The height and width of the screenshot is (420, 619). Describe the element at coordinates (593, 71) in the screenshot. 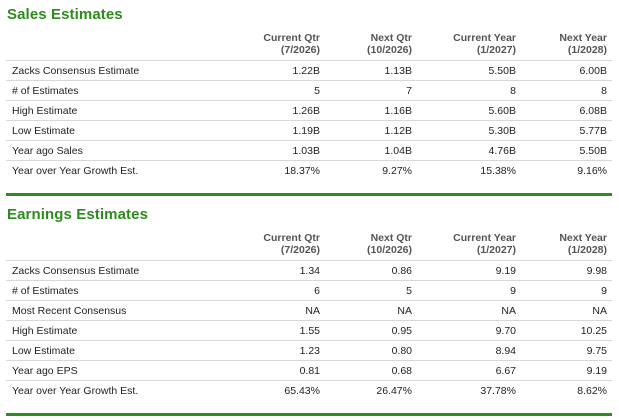

I see `table-cell: 6.00B` at that location.